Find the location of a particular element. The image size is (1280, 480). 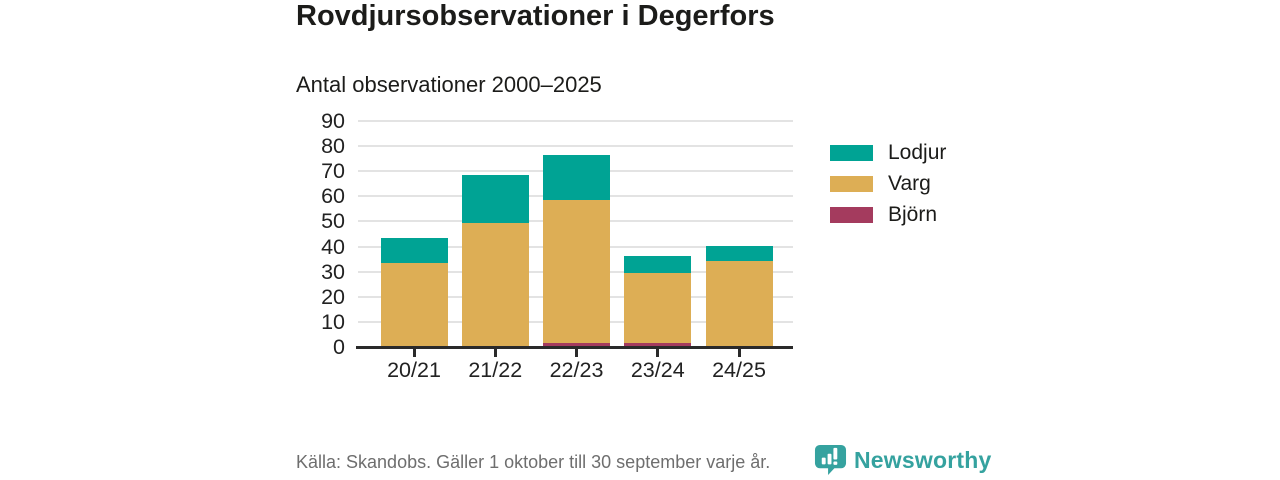

bar-segment-varg-23/24 is located at coordinates (658, 308).